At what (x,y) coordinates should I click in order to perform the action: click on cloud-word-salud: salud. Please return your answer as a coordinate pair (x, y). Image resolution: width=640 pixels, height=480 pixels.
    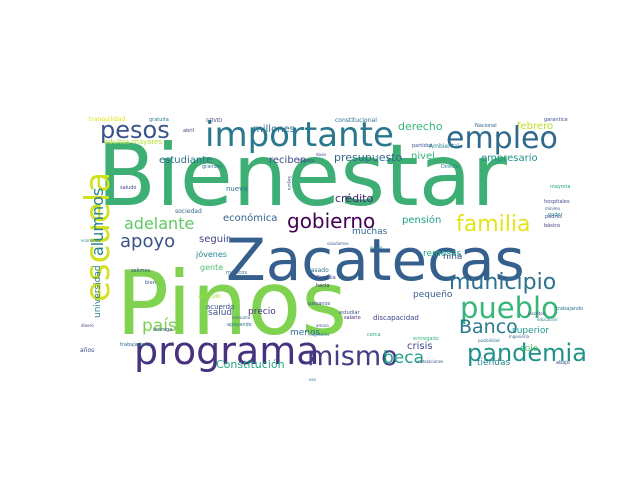
    Looking at the image, I should click on (220, 313).